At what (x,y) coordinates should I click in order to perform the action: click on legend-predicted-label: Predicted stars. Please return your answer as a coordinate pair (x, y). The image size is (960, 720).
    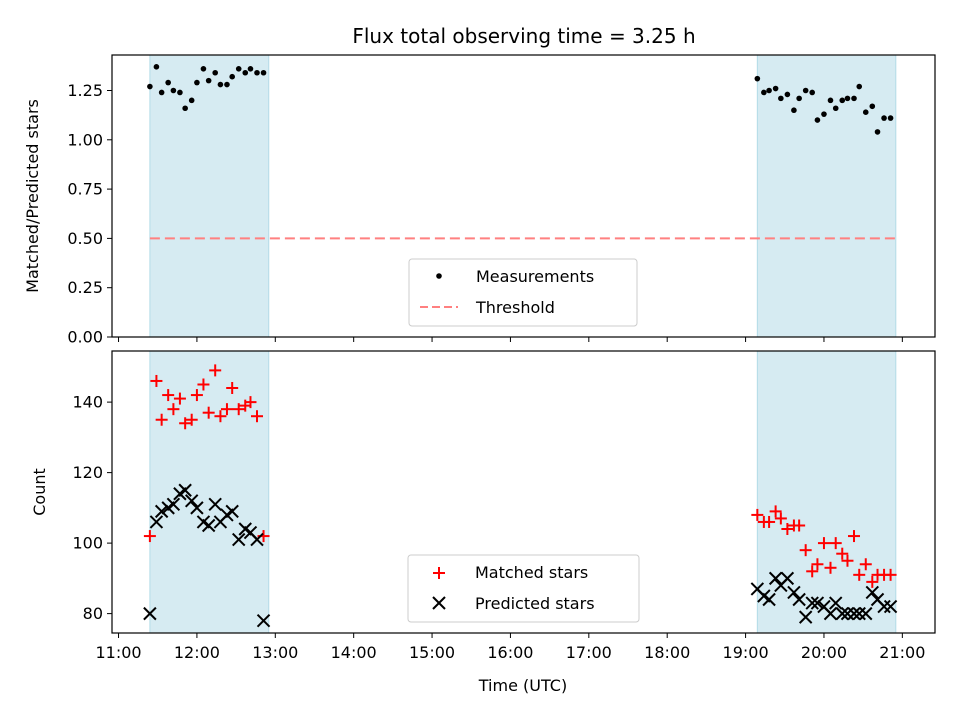
    Looking at the image, I should click on (535, 603).